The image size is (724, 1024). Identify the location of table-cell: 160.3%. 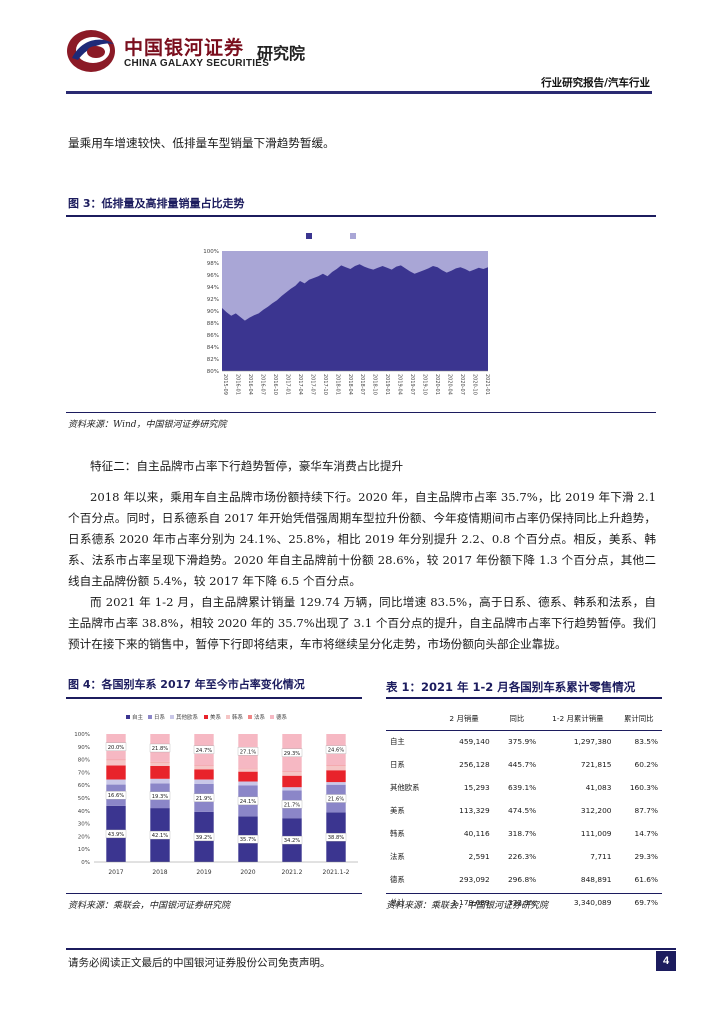
(643, 787).